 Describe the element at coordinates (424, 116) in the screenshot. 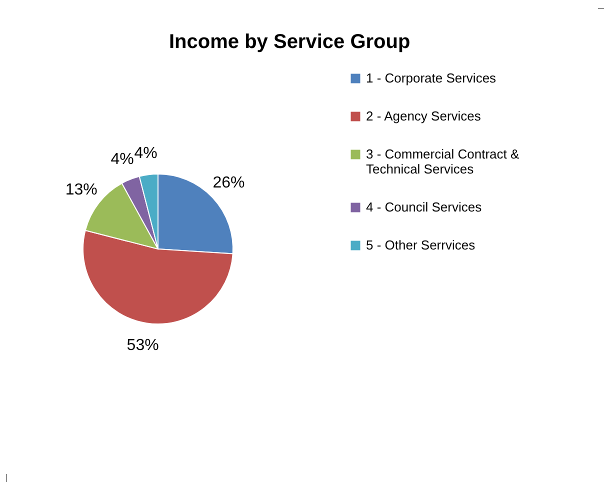

I see `legend-label: 2 - Agency Services` at that location.